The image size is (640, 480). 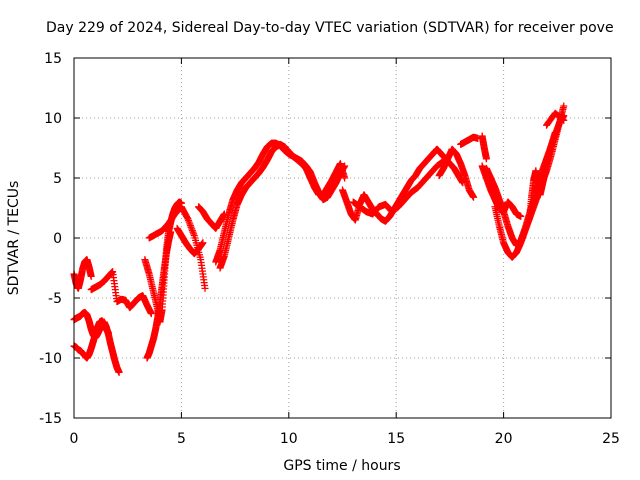 I want to click on series-track-h, so click(x=190, y=241).